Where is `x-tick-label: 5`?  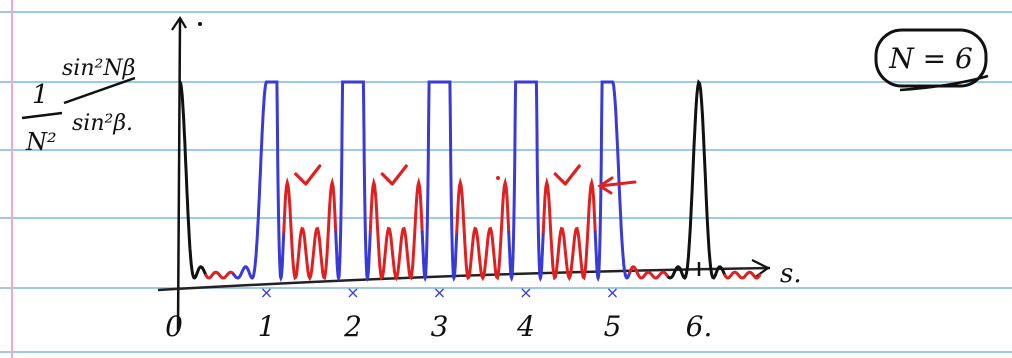
x-tick-label: 5 is located at coordinates (613, 326).